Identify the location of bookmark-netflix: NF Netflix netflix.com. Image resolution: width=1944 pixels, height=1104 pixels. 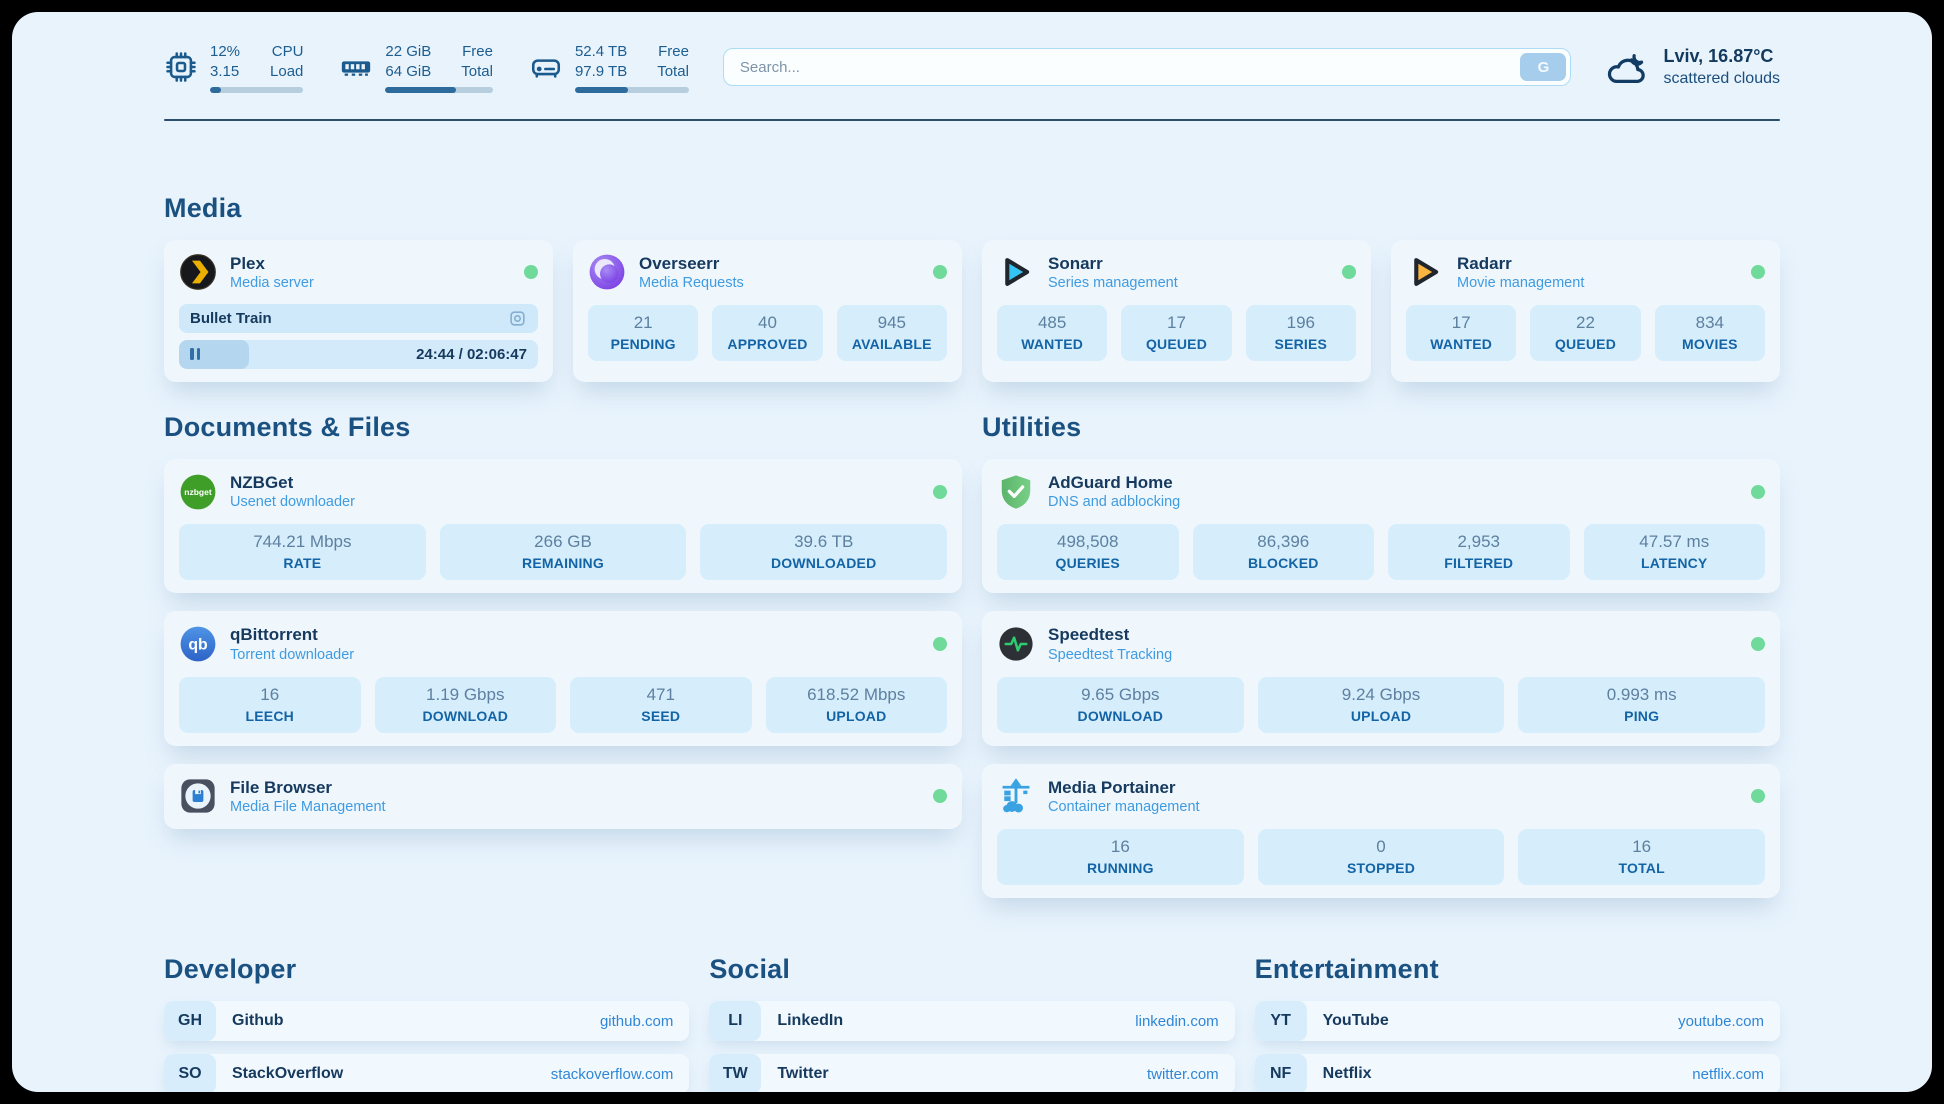
(1517, 1073).